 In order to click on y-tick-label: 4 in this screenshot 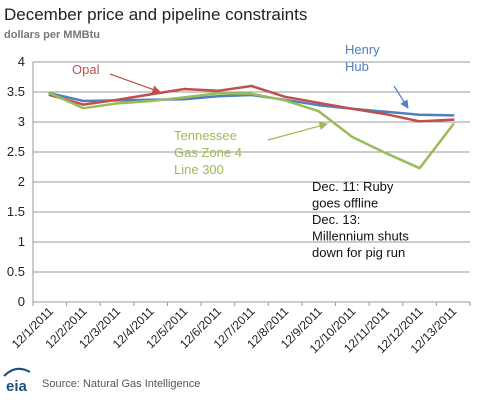, I will do `click(21, 61)`.